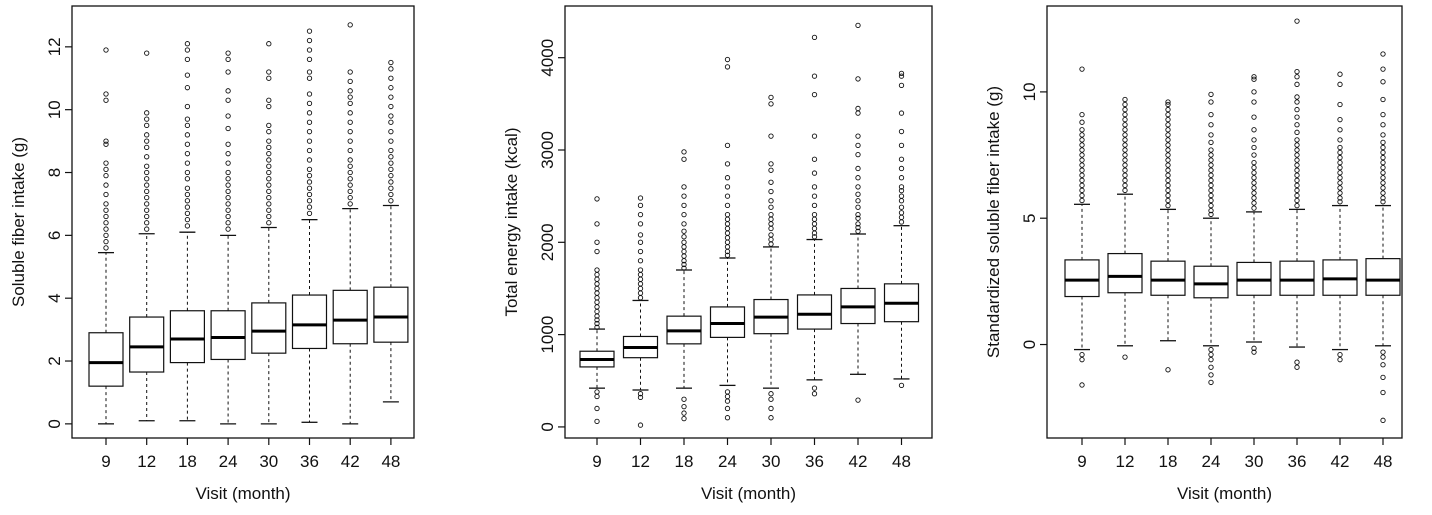  I want to click on x-tick-label: 18, so click(1168, 461).